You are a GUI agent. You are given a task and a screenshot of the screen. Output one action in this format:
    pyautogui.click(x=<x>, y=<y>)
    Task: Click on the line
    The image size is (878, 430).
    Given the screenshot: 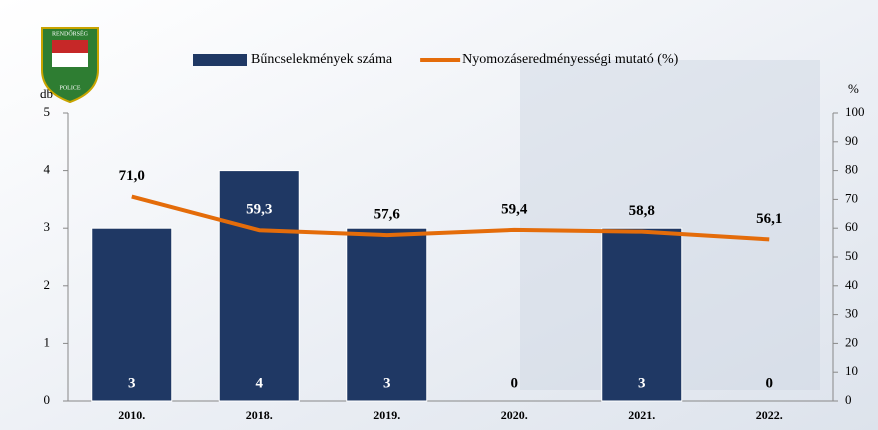 What is the action you would take?
    pyautogui.click(x=450, y=218)
    